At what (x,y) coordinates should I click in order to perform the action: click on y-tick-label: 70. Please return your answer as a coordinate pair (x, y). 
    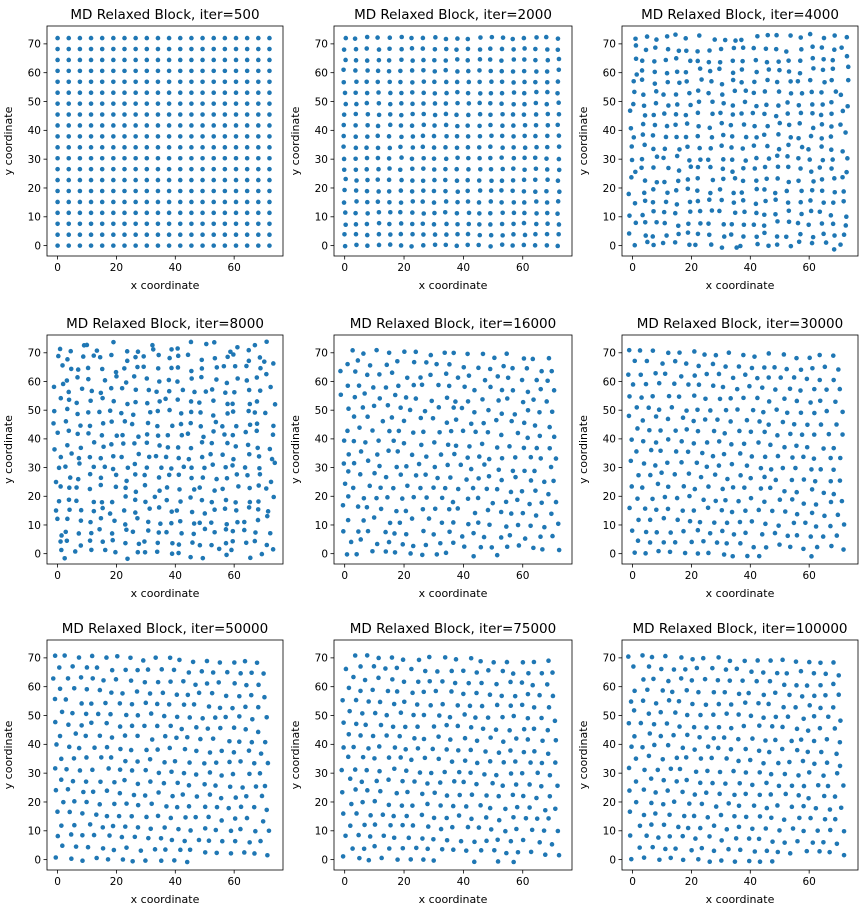
    Looking at the image, I should click on (321, 354).